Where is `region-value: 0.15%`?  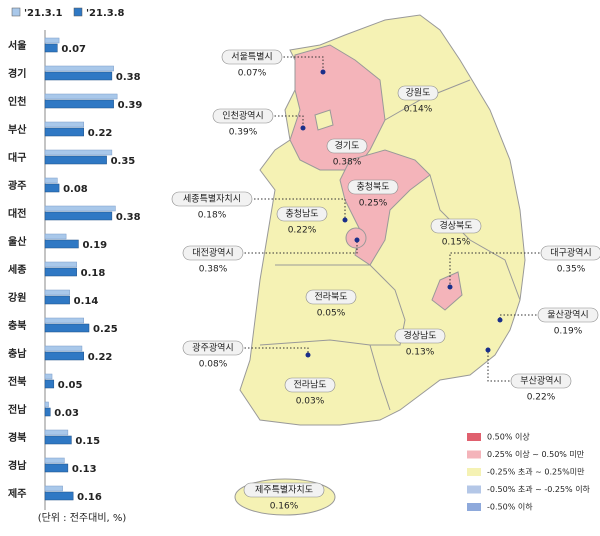
region-value: 0.15% is located at coordinates (456, 243).